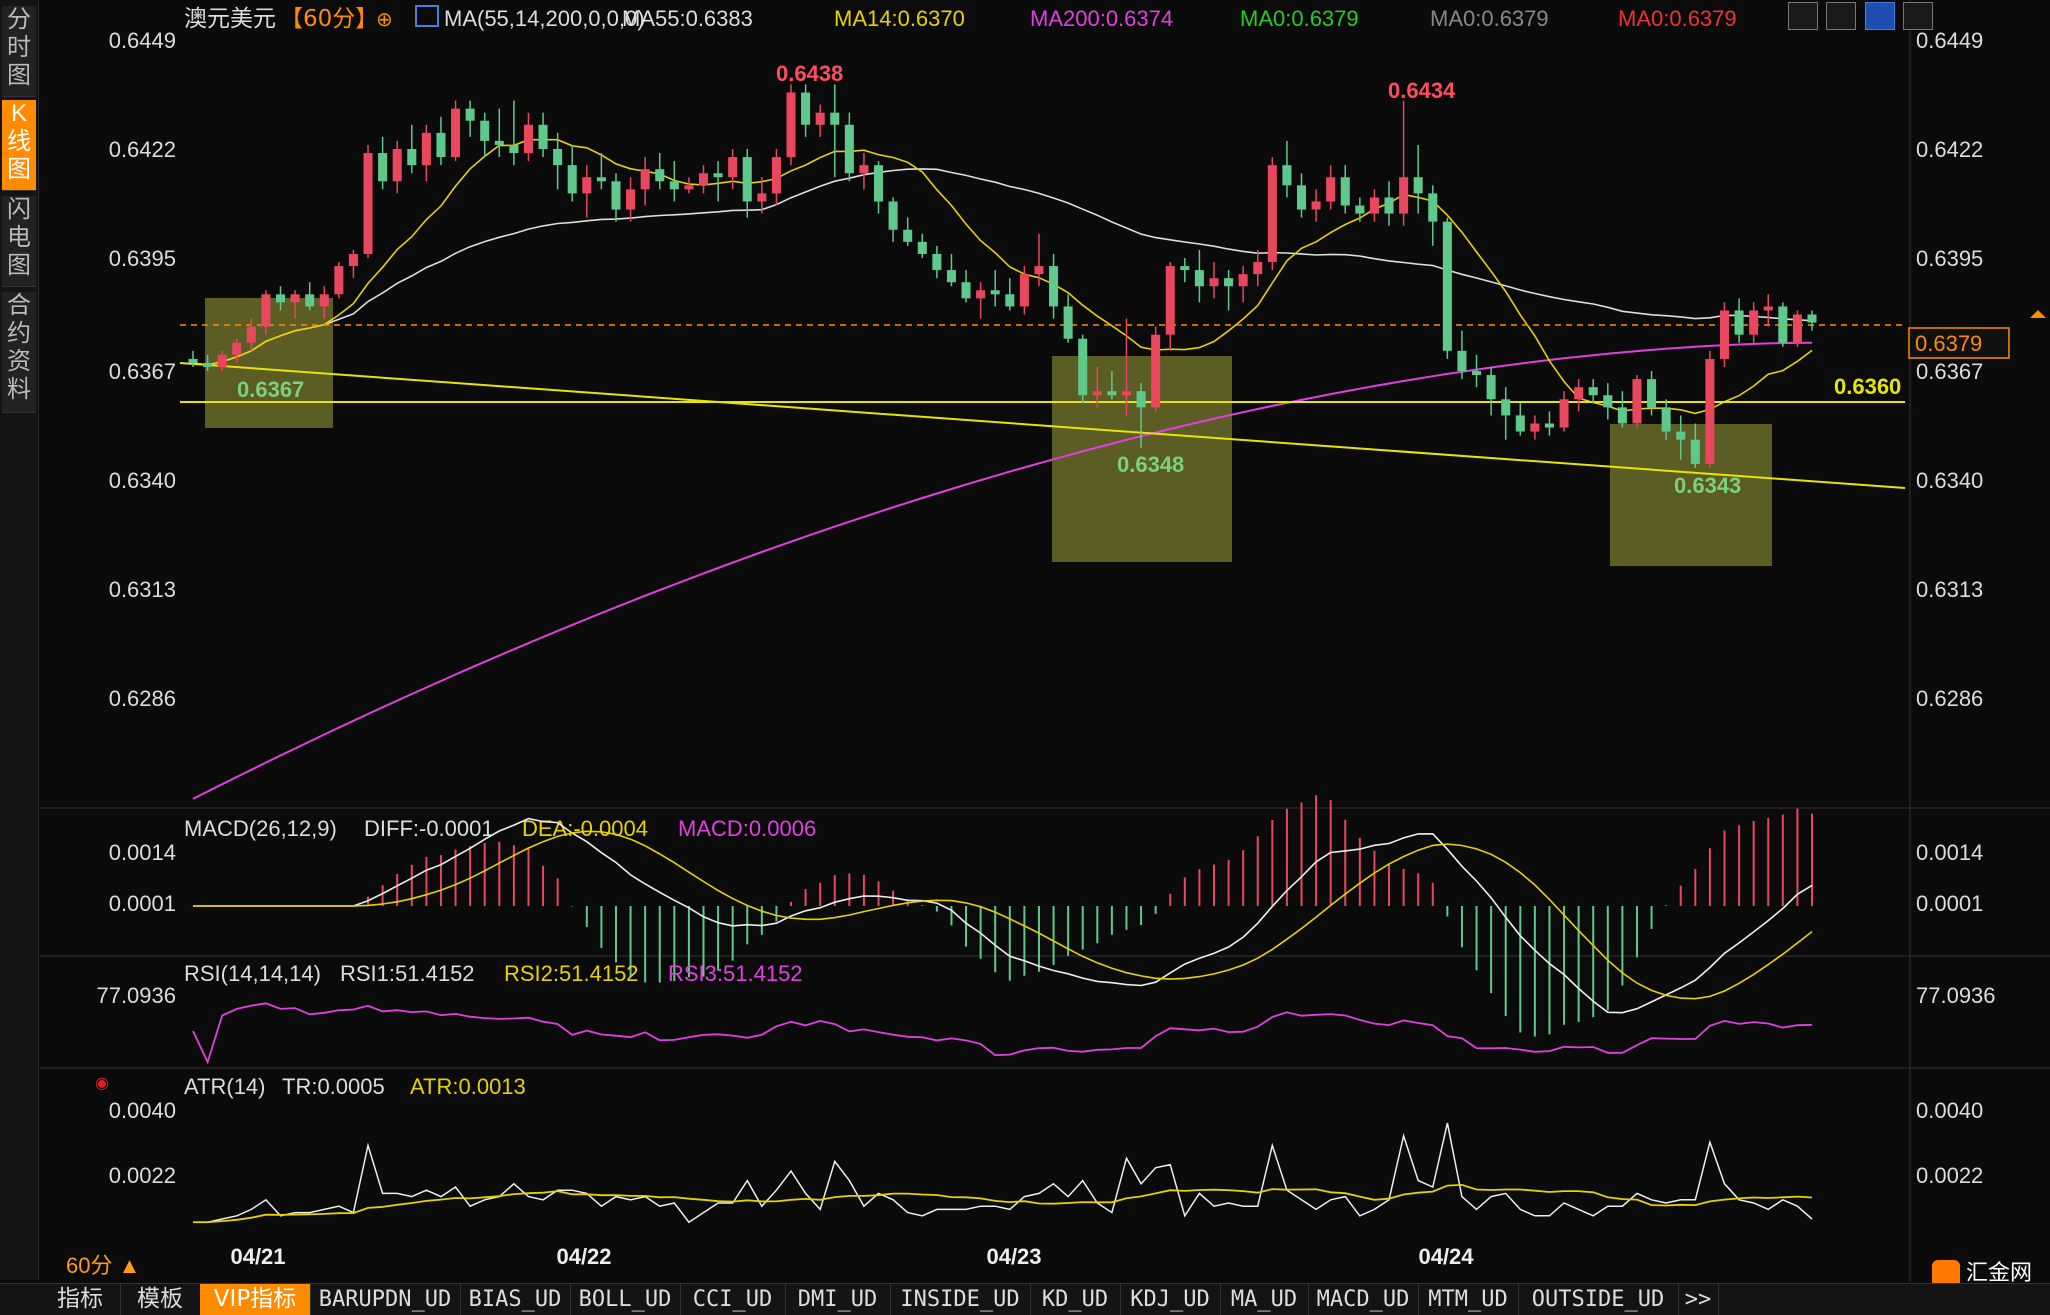 The image size is (2050, 1315). I want to click on macd-title: MACD(26,12,9), so click(260, 828).